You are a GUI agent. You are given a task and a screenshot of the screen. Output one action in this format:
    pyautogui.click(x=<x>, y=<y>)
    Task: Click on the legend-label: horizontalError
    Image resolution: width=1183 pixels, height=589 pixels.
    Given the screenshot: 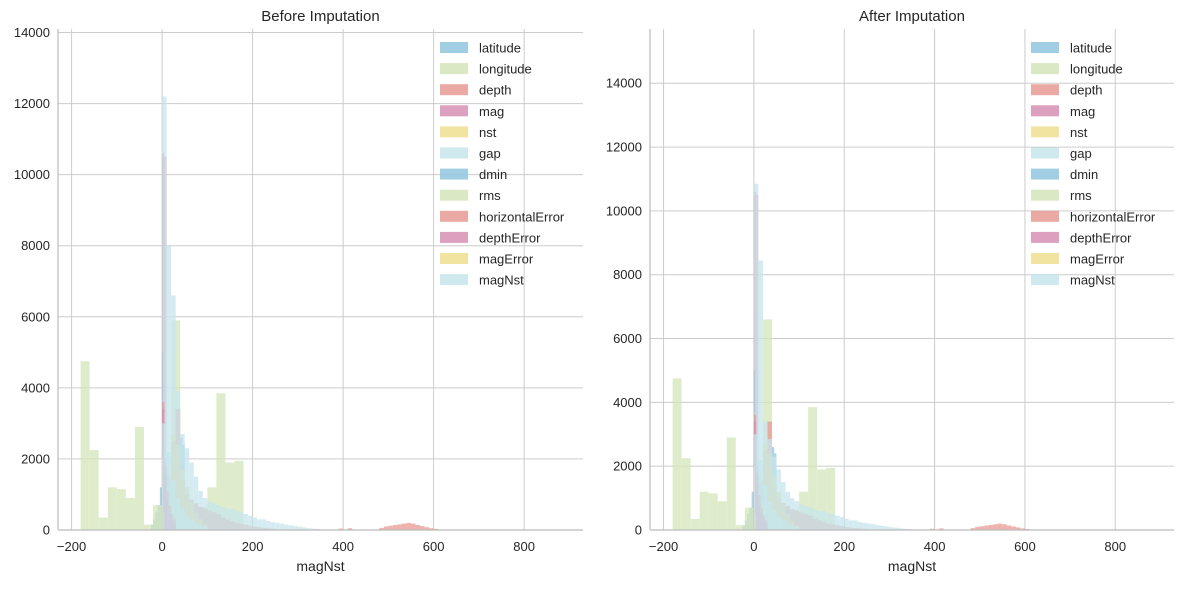 What is the action you would take?
    pyautogui.click(x=522, y=216)
    